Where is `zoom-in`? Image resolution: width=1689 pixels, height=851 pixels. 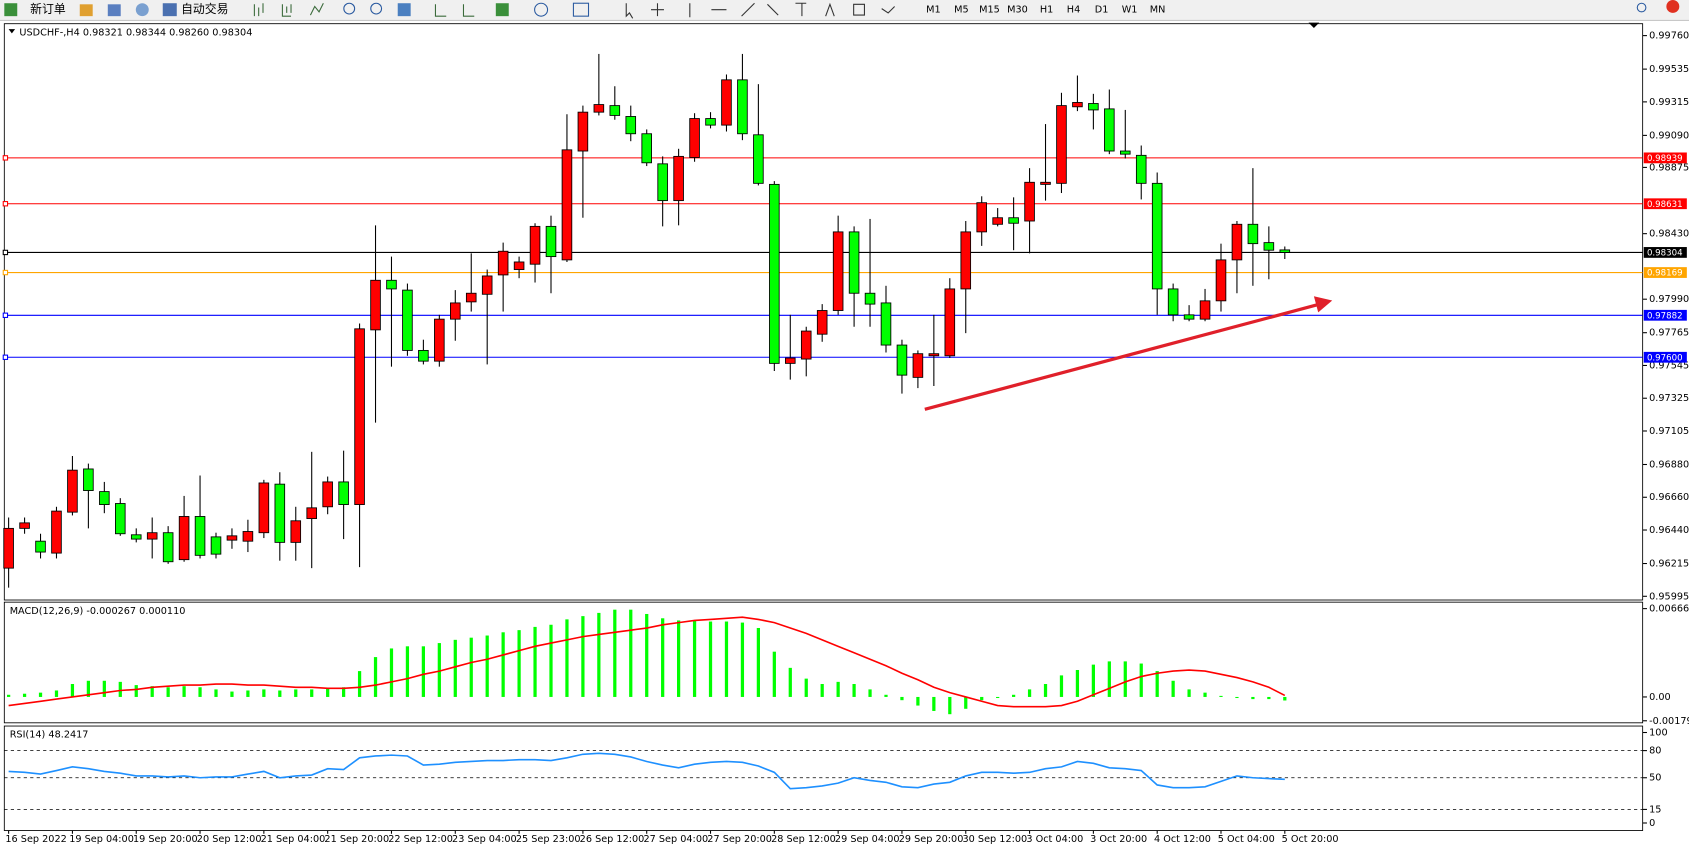
zoom-in is located at coordinates (349, 8).